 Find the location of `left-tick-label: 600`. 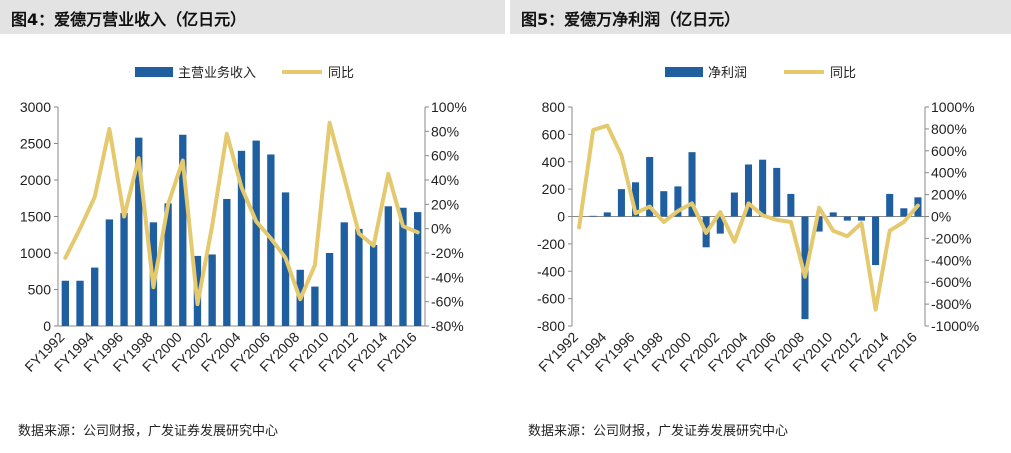

left-tick-label: 600 is located at coordinates (554, 134).